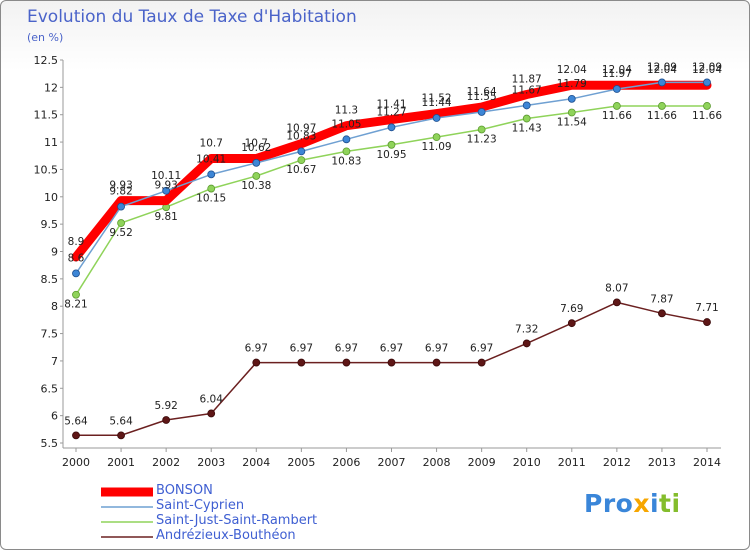 This screenshot has height=550, width=750. What do you see at coordinates (256, 186) in the screenshot?
I see `data-label-saint-just-saint-rambert: 10.38` at bounding box center [256, 186].